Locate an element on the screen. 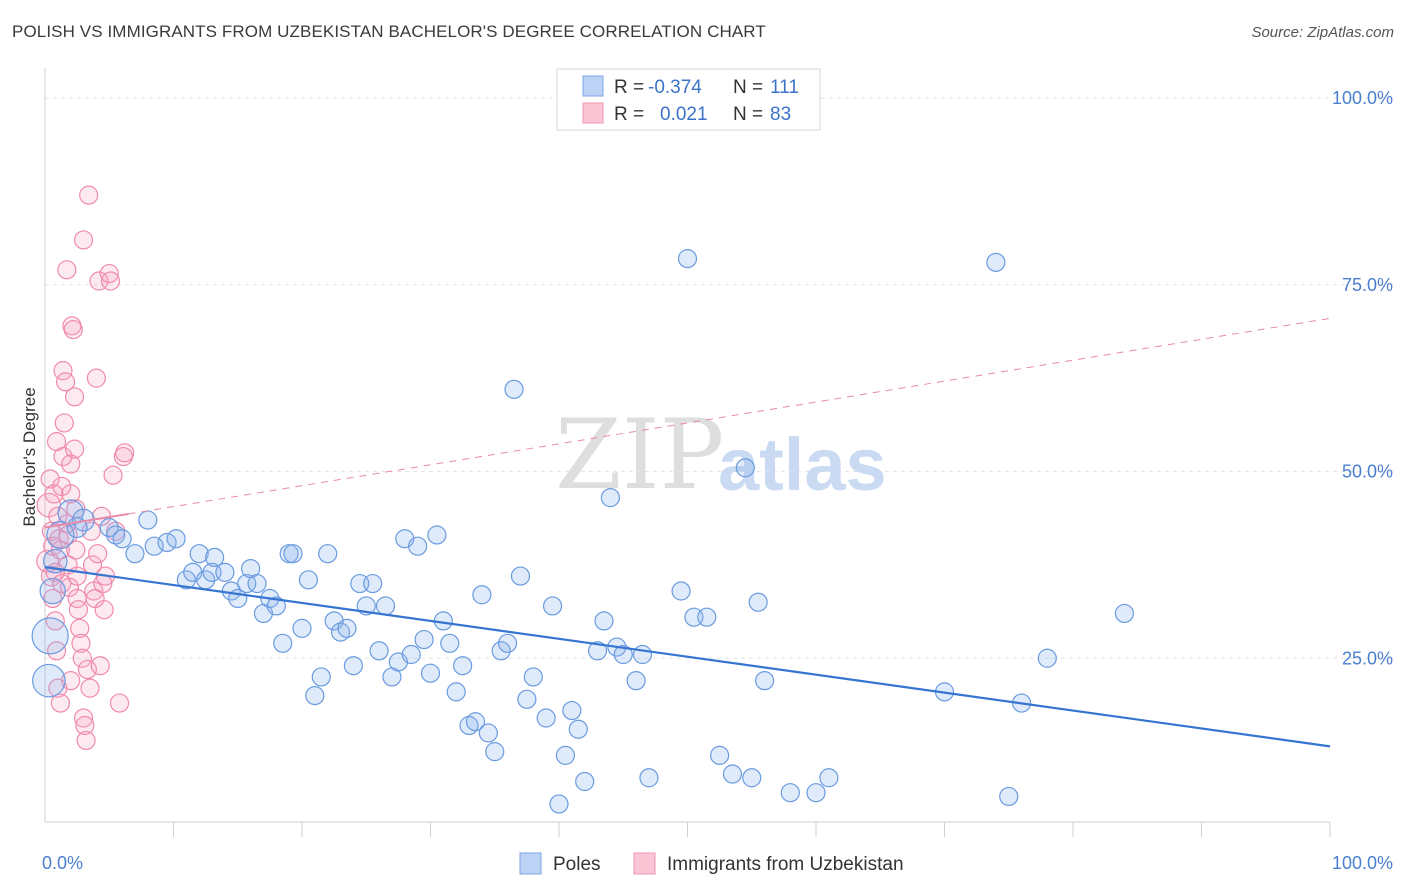  y-tick-label-1: 75.0% is located at coordinates (1367, 285).